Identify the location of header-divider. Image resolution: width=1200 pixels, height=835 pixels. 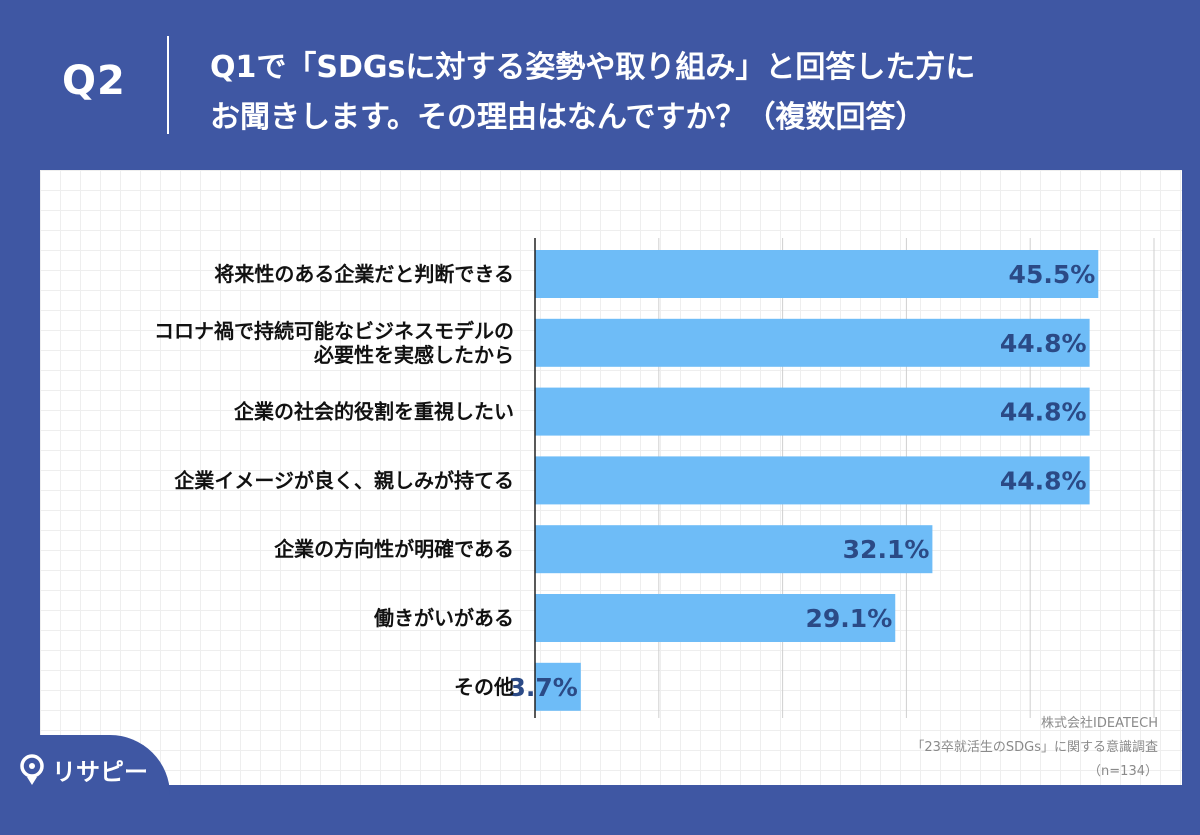
(168, 85).